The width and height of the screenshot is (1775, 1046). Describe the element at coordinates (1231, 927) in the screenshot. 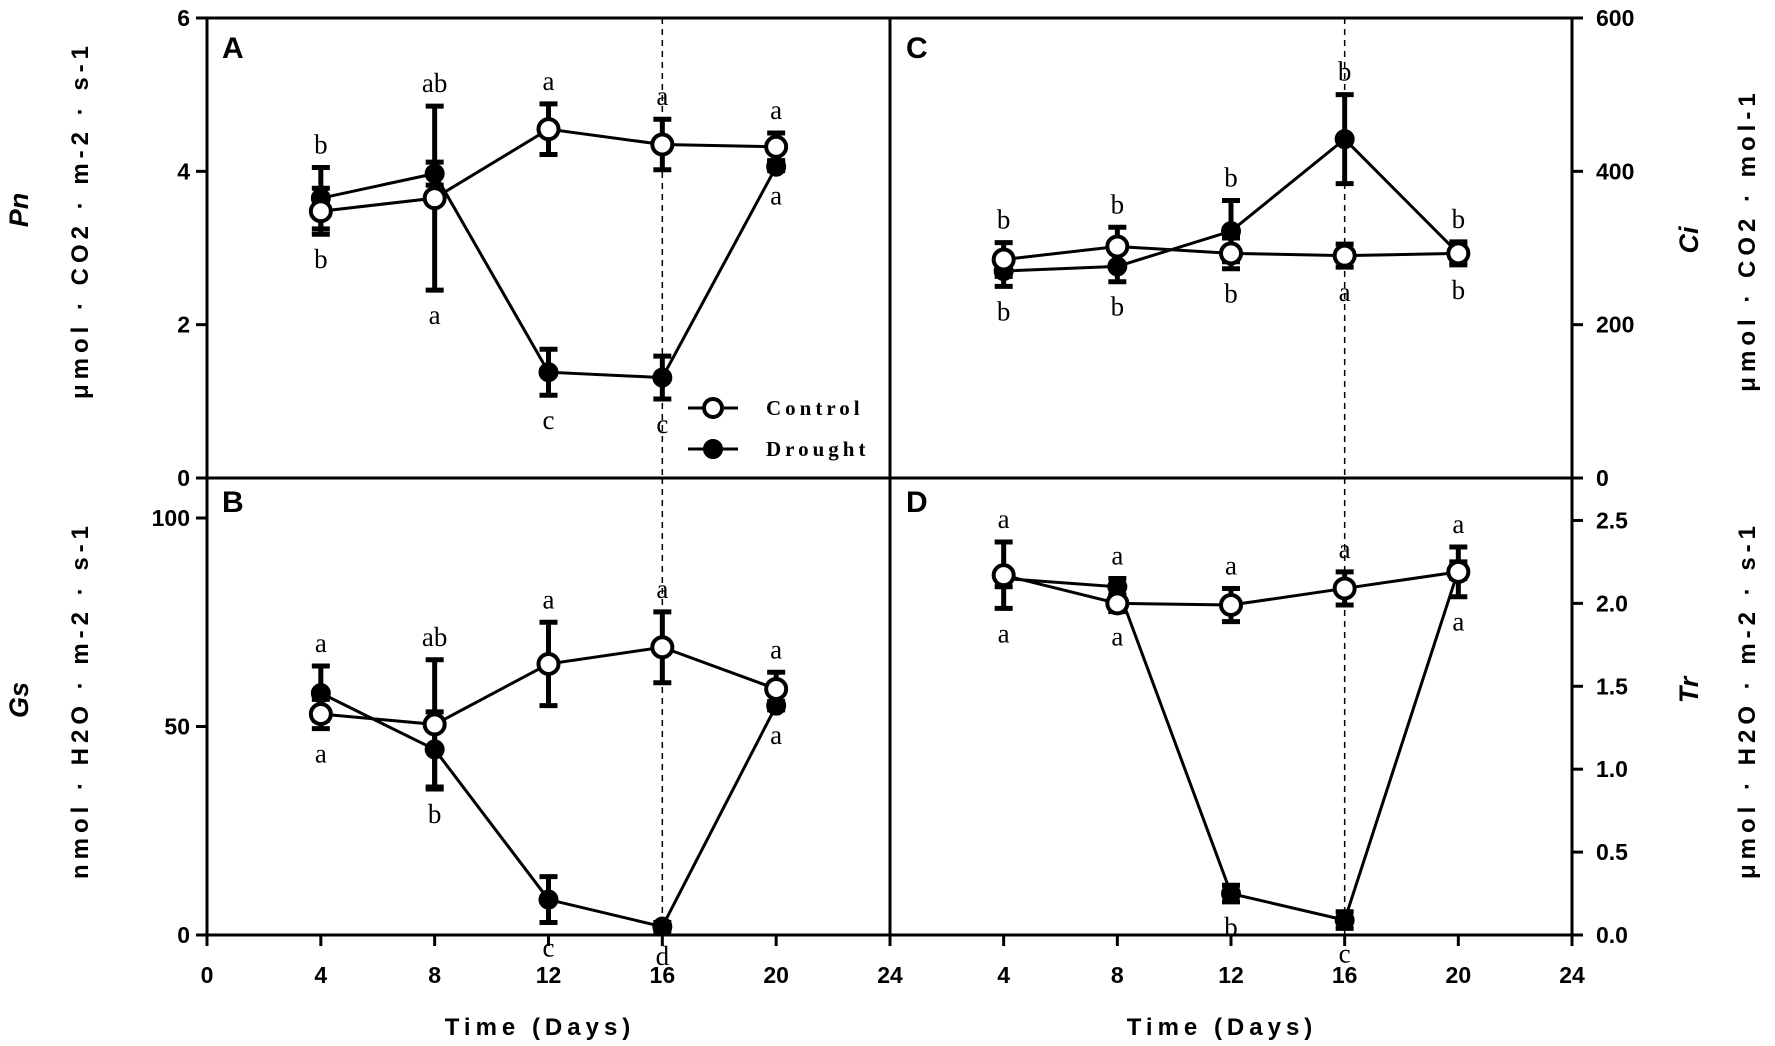

I see `drought-sig-letter-d: b` at that location.